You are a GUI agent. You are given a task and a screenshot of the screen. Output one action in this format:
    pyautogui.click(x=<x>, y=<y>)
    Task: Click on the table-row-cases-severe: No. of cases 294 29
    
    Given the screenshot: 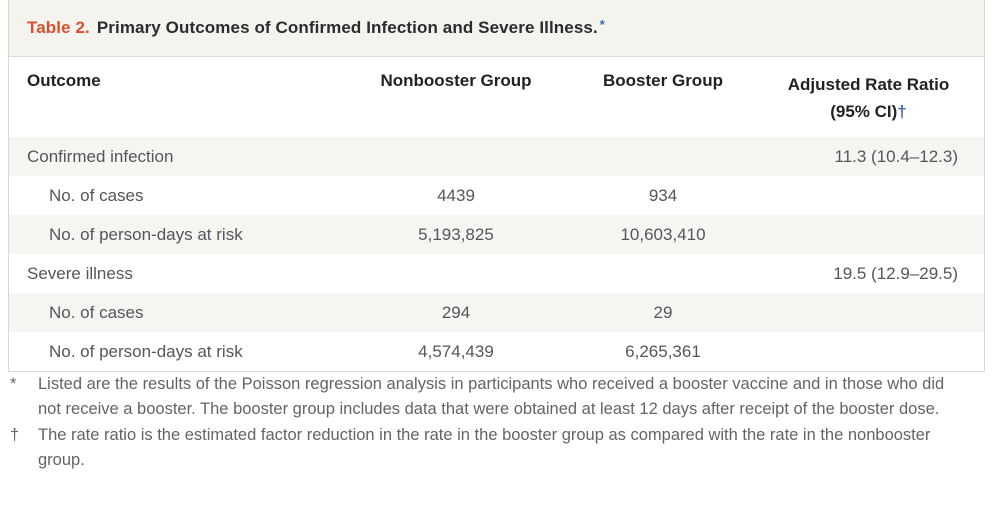 What is the action you would take?
    pyautogui.click(x=496, y=313)
    